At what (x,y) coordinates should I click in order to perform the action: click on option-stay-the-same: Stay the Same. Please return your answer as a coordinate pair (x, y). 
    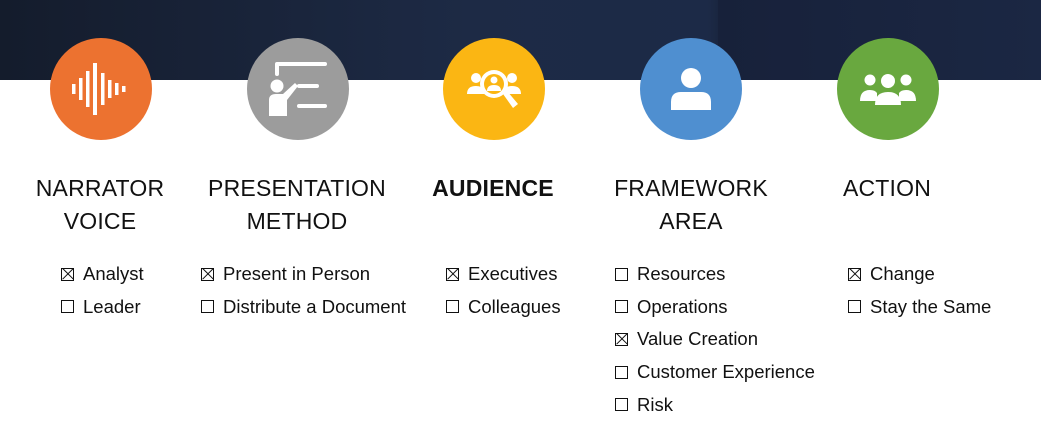
    Looking at the image, I should click on (919, 307).